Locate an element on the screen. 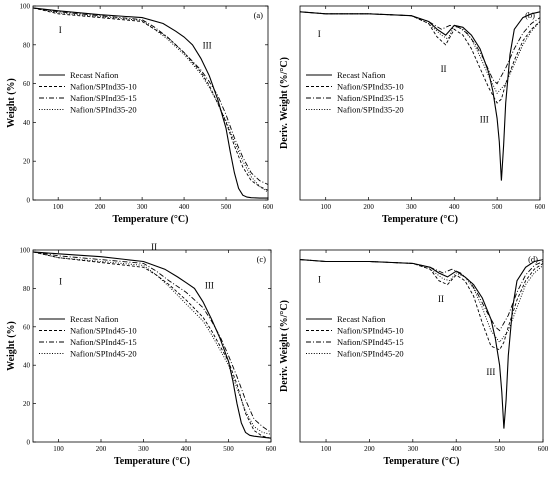  panel-label: (d) is located at coordinates (533, 259).